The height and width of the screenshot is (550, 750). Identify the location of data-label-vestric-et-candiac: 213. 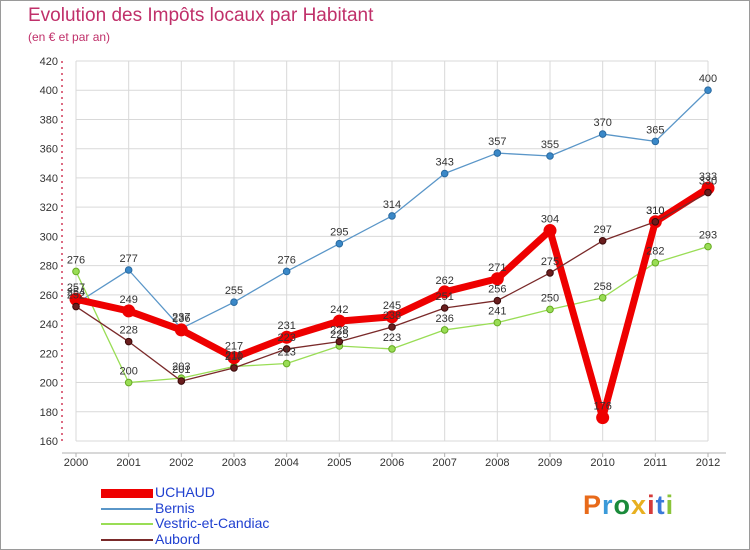
(286, 353).